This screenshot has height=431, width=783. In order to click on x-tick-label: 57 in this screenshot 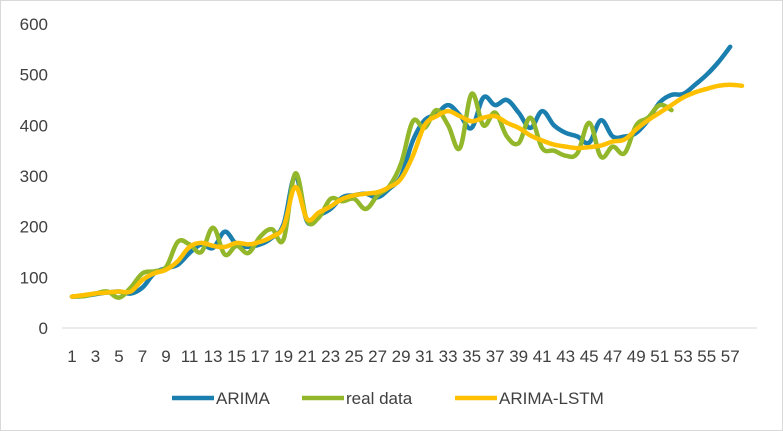, I will do `click(730, 356)`.